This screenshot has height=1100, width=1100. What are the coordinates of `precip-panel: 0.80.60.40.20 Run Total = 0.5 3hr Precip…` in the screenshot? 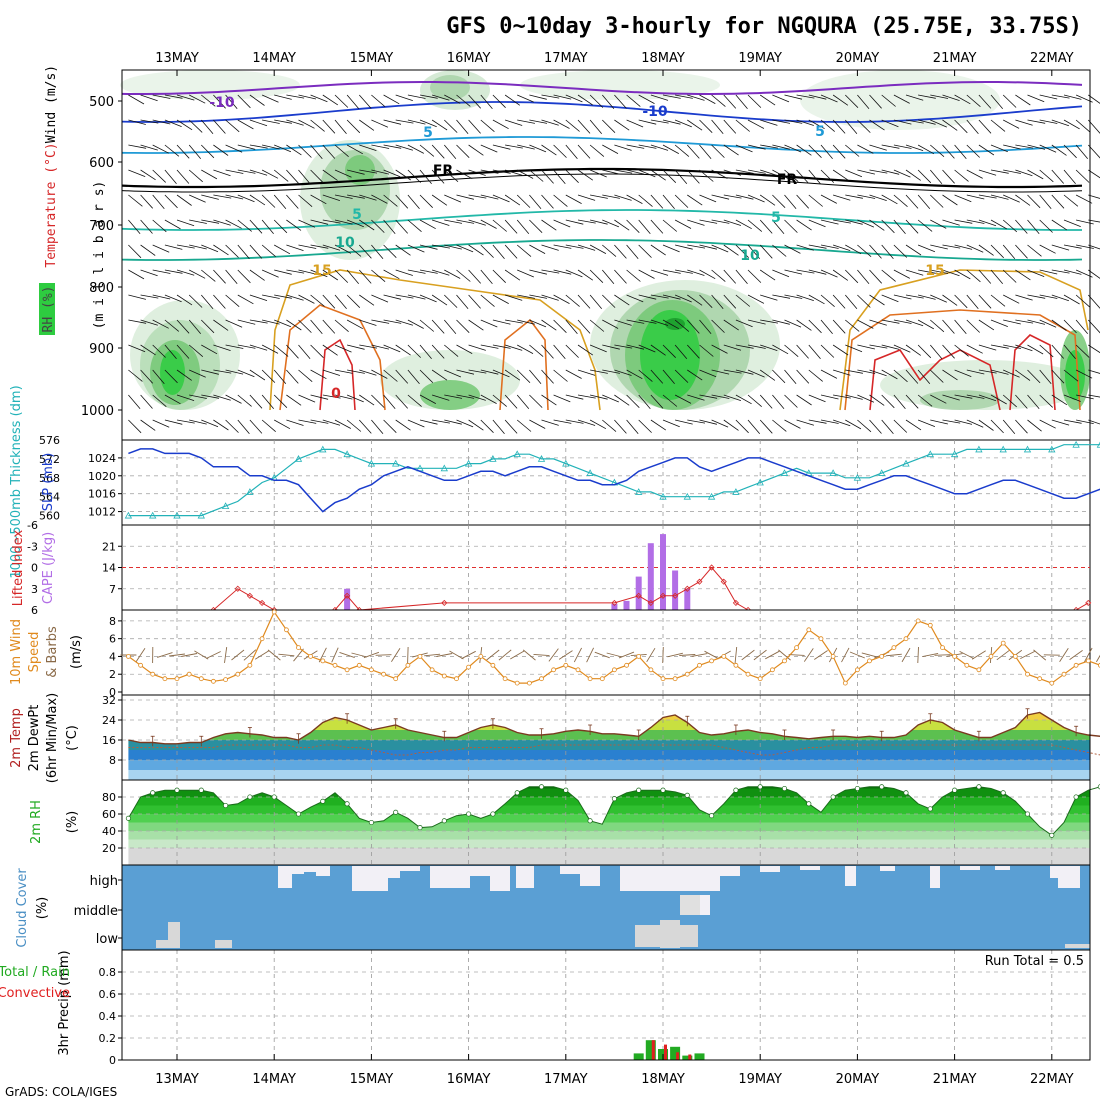 It's located at (545, 1008).